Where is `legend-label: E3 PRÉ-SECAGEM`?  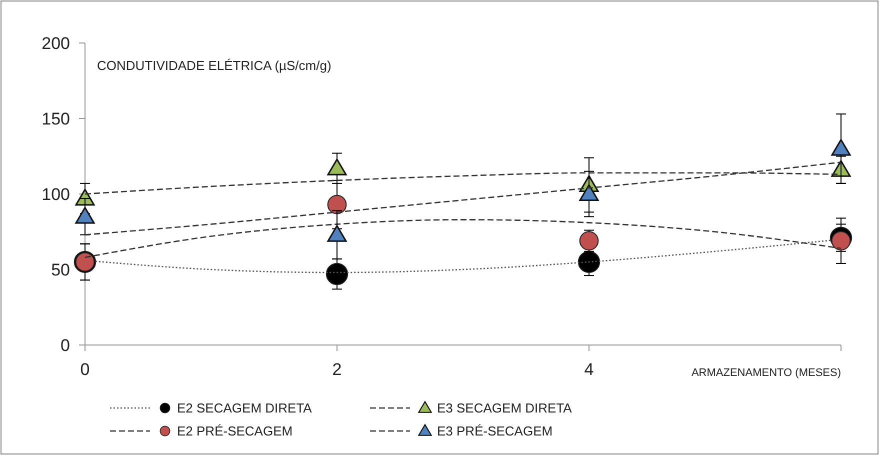 legend-label: E3 PRÉ-SECAGEM is located at coordinates (495, 431).